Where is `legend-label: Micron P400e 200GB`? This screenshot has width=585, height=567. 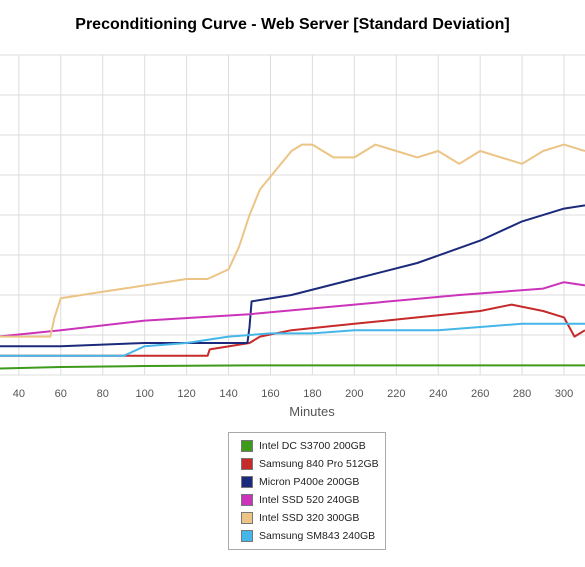 legend-label: Micron P400e 200GB is located at coordinates (309, 482).